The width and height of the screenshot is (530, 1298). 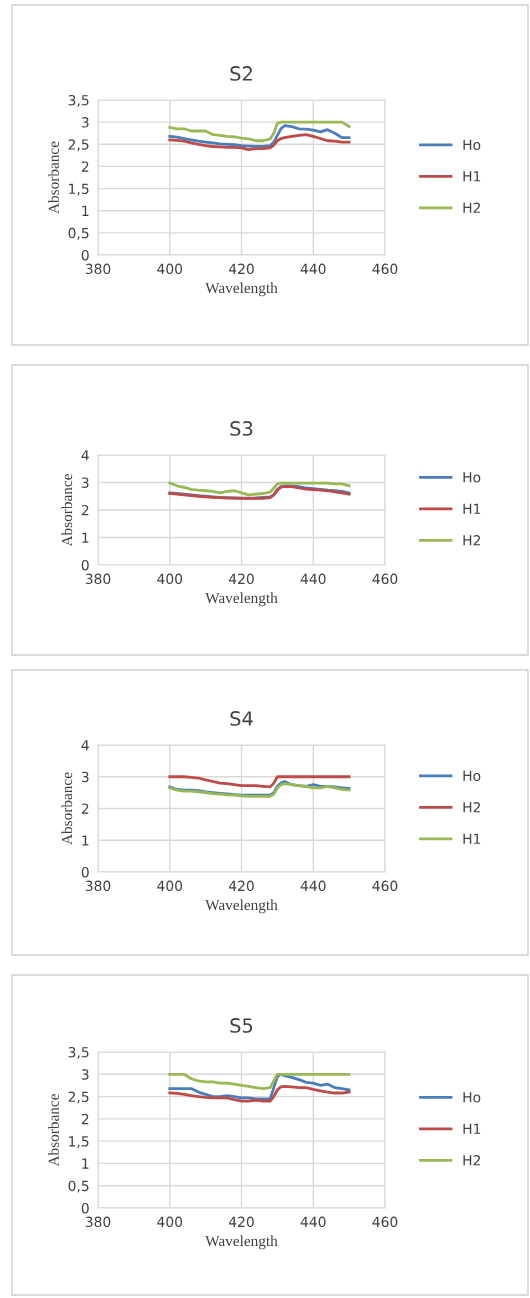 I want to click on chart-title: S2, so click(x=241, y=73).